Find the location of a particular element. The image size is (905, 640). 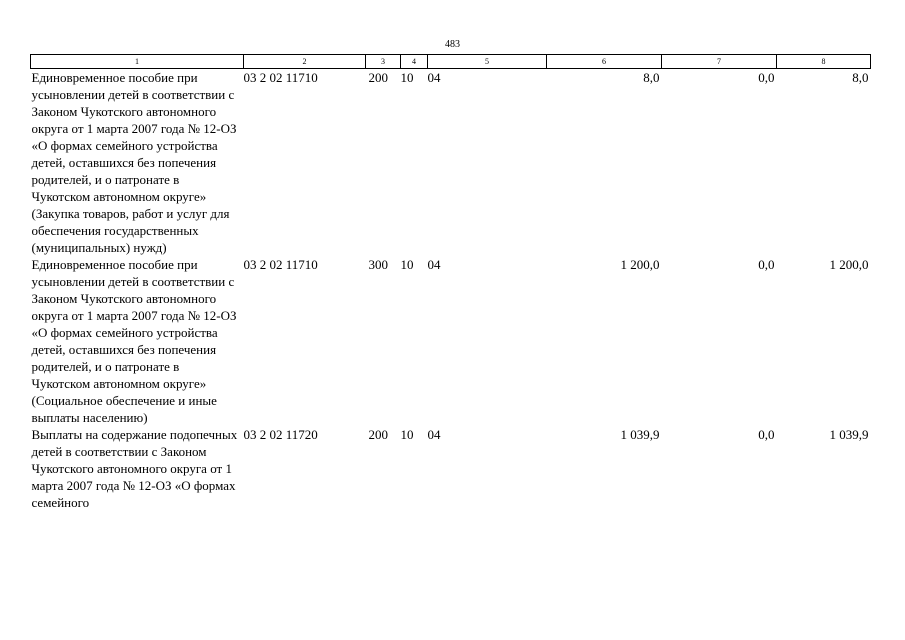

column-header-8: 8 is located at coordinates (823, 61).